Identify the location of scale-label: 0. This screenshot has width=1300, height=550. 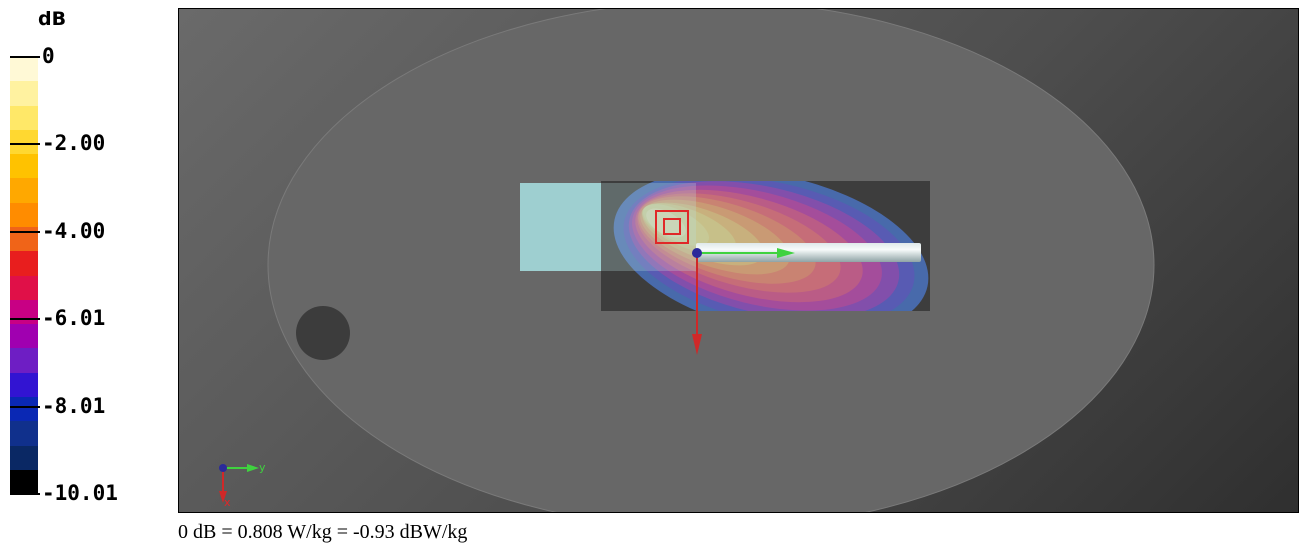
(48, 56).